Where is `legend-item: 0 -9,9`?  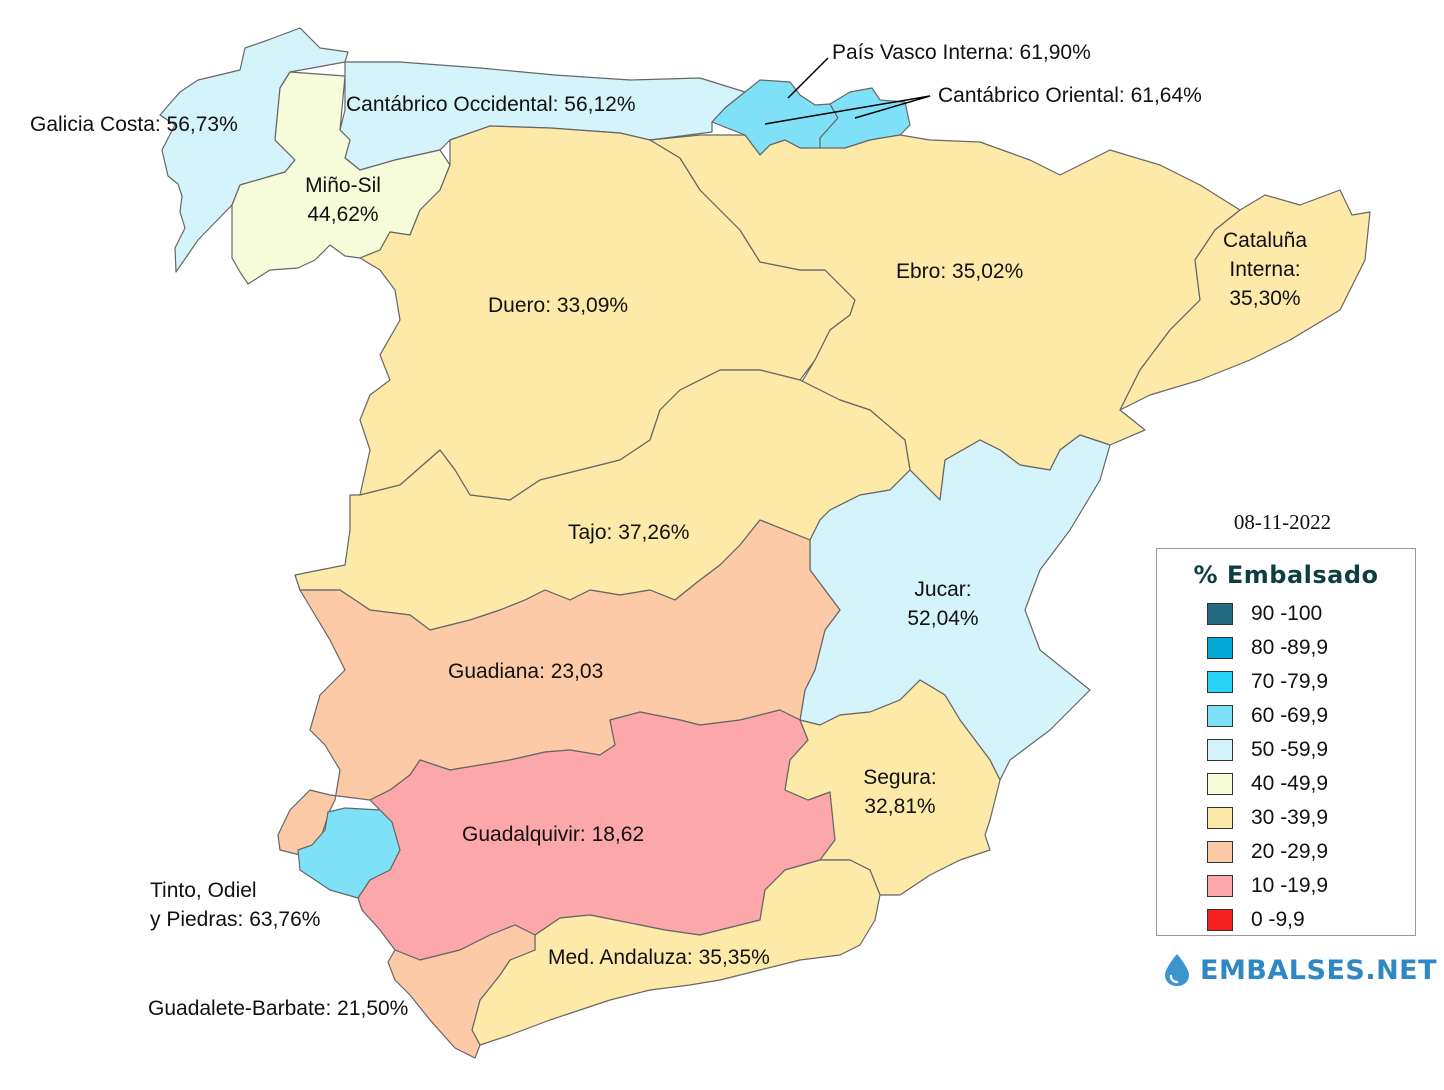
legend-item: 0 -9,9 is located at coordinates (1286, 920).